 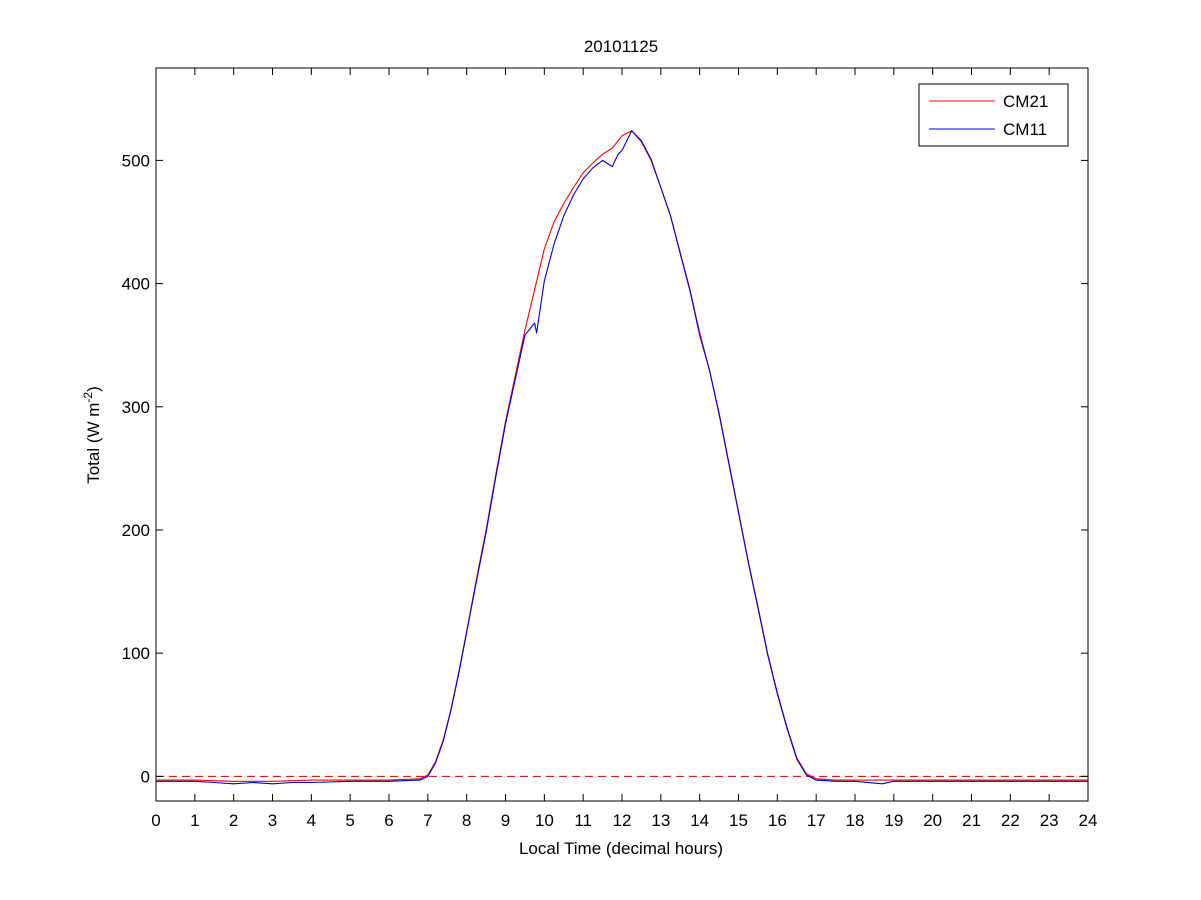 What do you see at coordinates (1025, 101) in the screenshot?
I see `legend-label-cm21: CM21` at bounding box center [1025, 101].